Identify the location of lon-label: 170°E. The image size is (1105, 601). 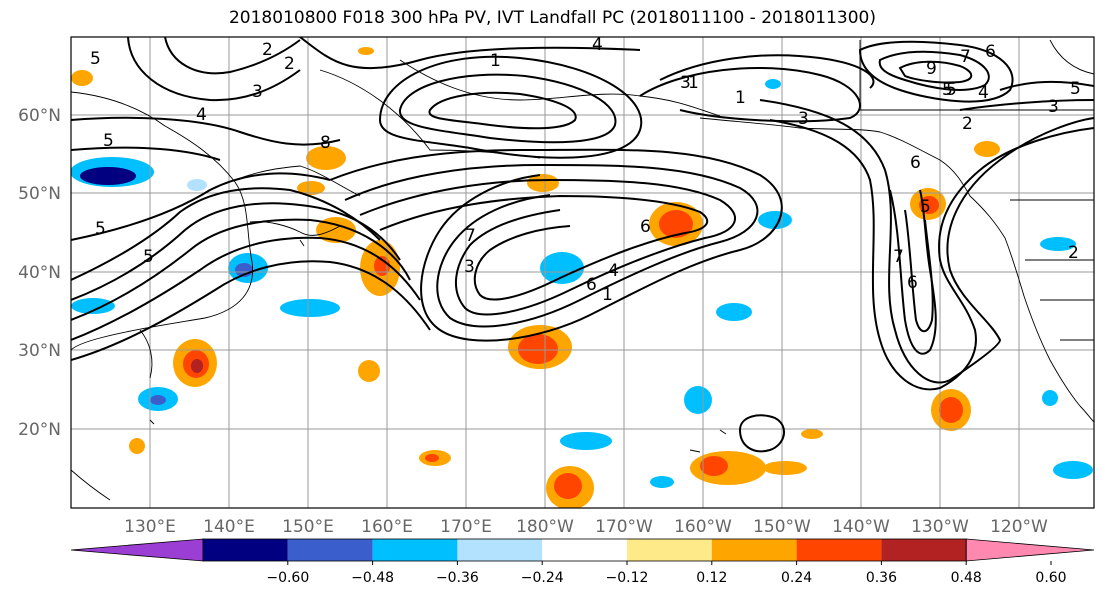
(466, 527).